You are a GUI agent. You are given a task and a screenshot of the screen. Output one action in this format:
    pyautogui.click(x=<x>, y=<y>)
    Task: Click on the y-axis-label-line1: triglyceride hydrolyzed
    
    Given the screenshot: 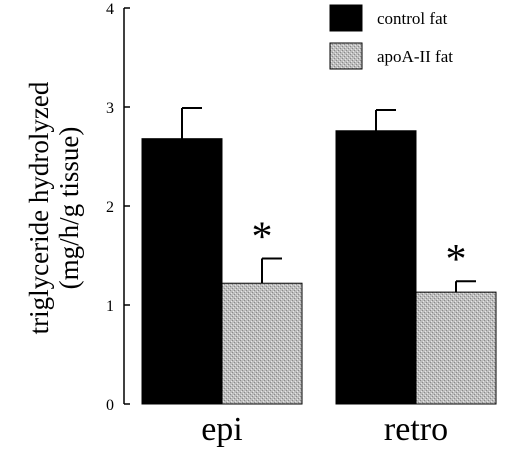 What is the action you would take?
    pyautogui.click(x=39, y=207)
    